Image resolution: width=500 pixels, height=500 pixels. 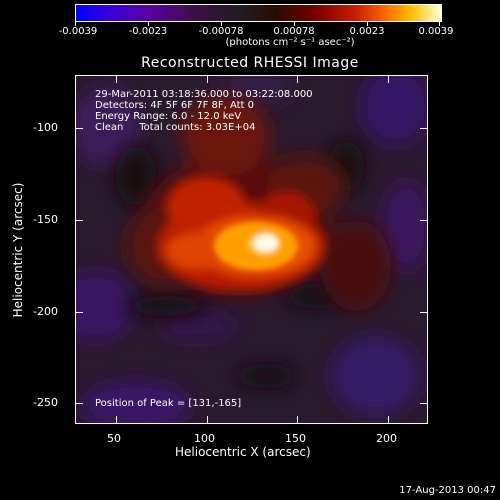 I want to click on peak-position-label: Position of Peak = [131,-165], so click(x=168, y=403).